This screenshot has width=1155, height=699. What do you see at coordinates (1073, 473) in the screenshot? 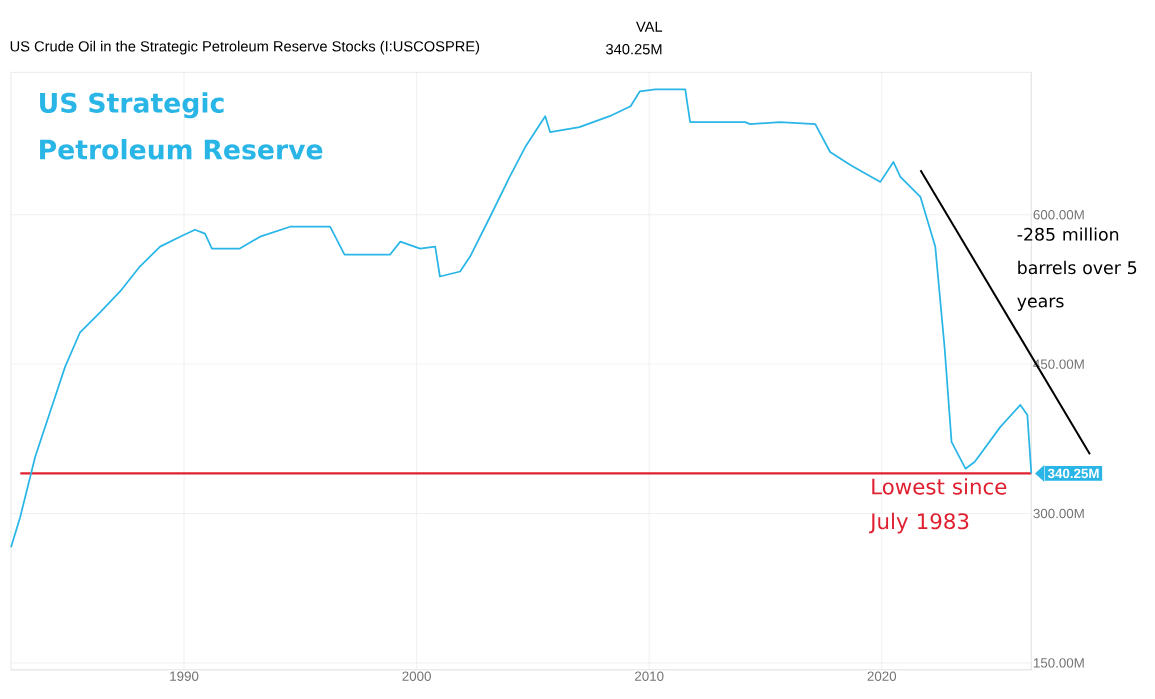
I see `annotation: 340.25M` at bounding box center [1073, 473].